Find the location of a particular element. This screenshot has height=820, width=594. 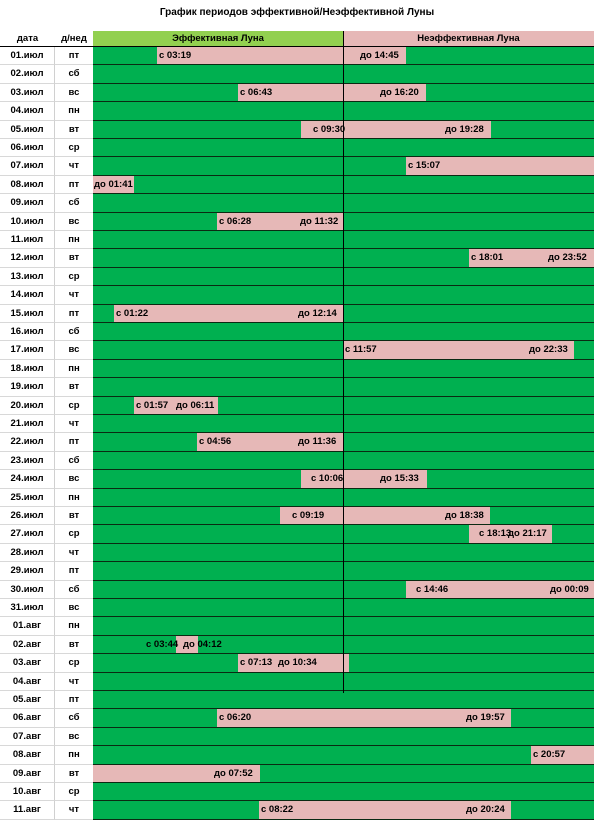

period-time-label: с 08:22 is located at coordinates (277, 810).